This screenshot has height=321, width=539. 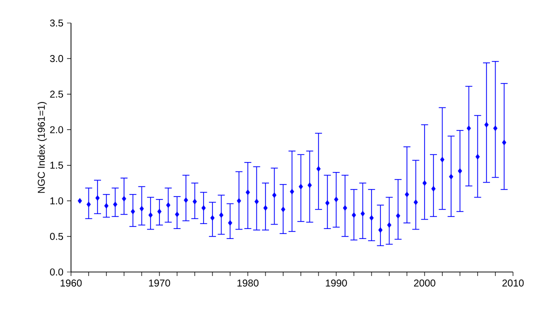 What do you see at coordinates (425, 283) in the screenshot?
I see `x-tick-label: 2000` at bounding box center [425, 283].